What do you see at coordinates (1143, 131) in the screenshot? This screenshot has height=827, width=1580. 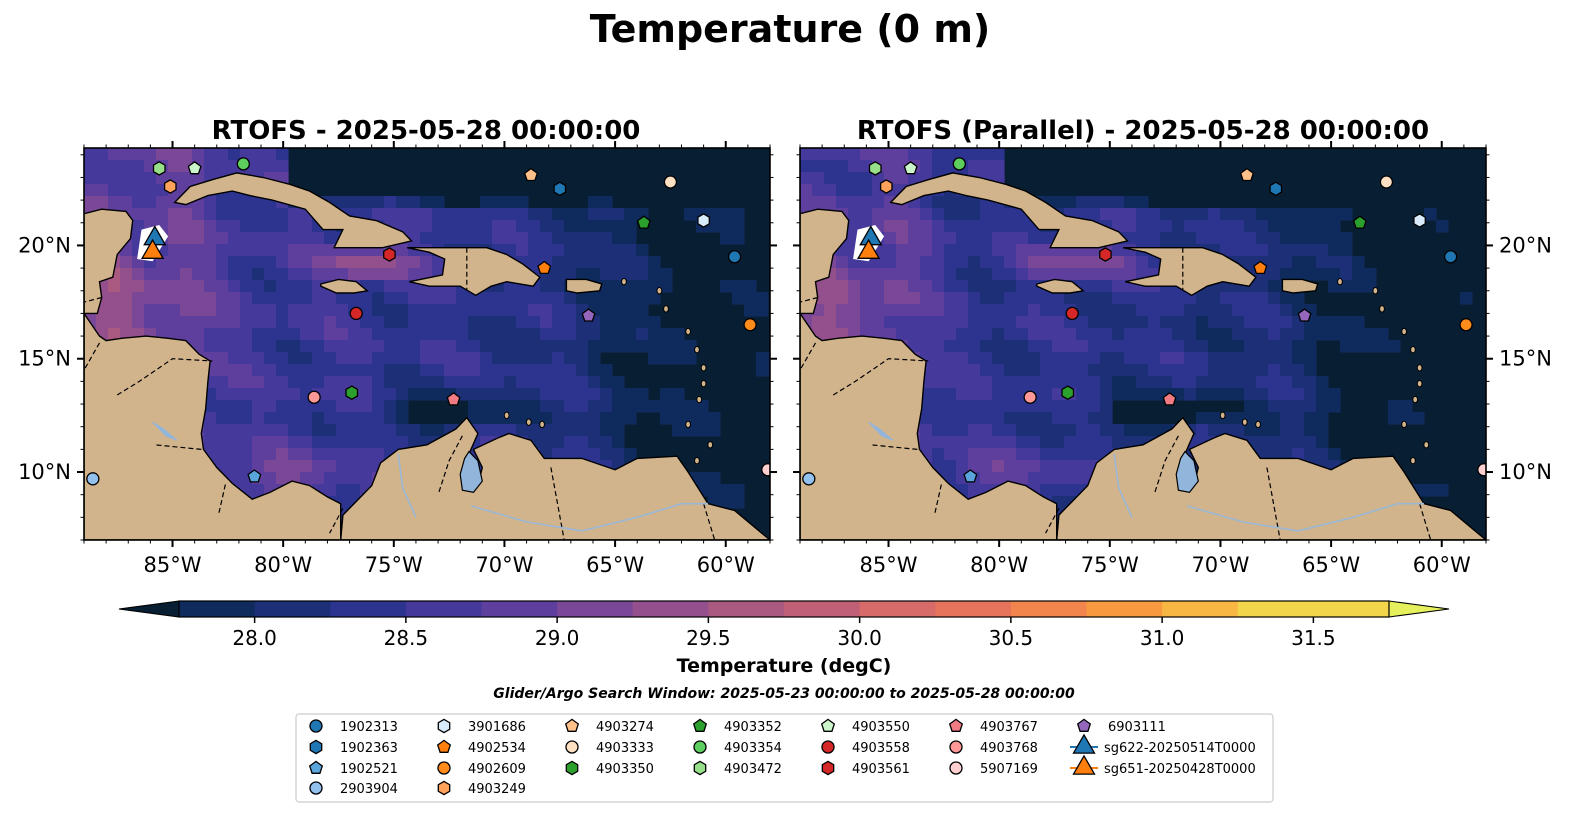 I see `panel-2-title: RTOFS (Parallel) - 2025-05-28 00:00:00` at bounding box center [1143, 131].